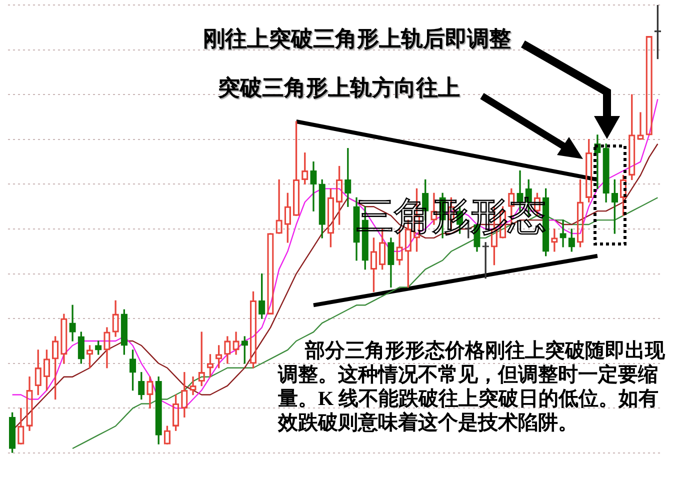  I want to click on annotation: 突破三角形上轨方向往上, so click(339, 88).